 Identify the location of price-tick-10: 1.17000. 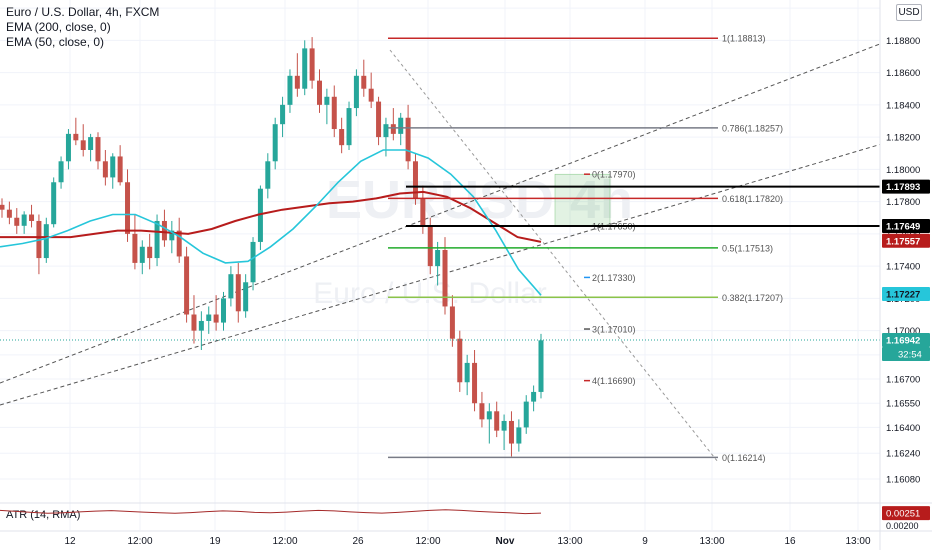
(903, 331).